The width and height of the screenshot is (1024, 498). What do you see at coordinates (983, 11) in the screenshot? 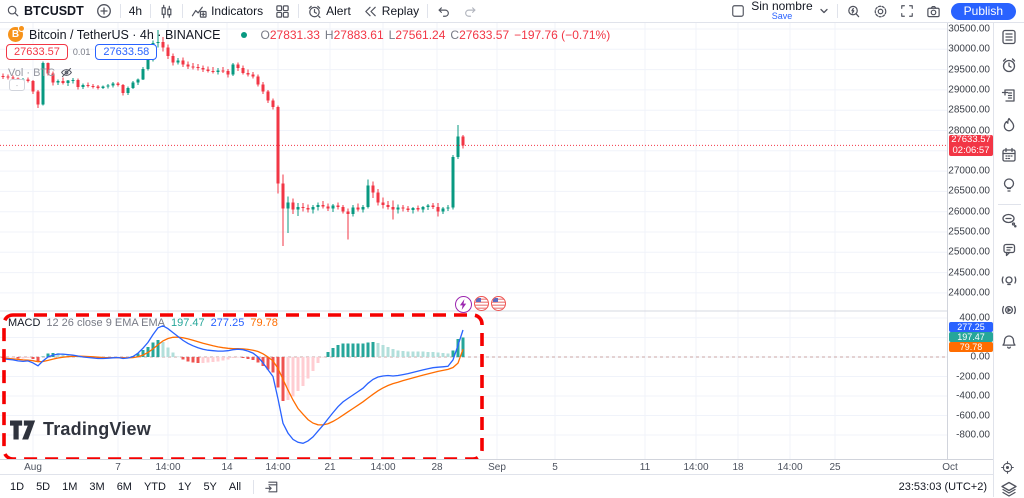
I see `publish-button: Publish` at bounding box center [983, 11].